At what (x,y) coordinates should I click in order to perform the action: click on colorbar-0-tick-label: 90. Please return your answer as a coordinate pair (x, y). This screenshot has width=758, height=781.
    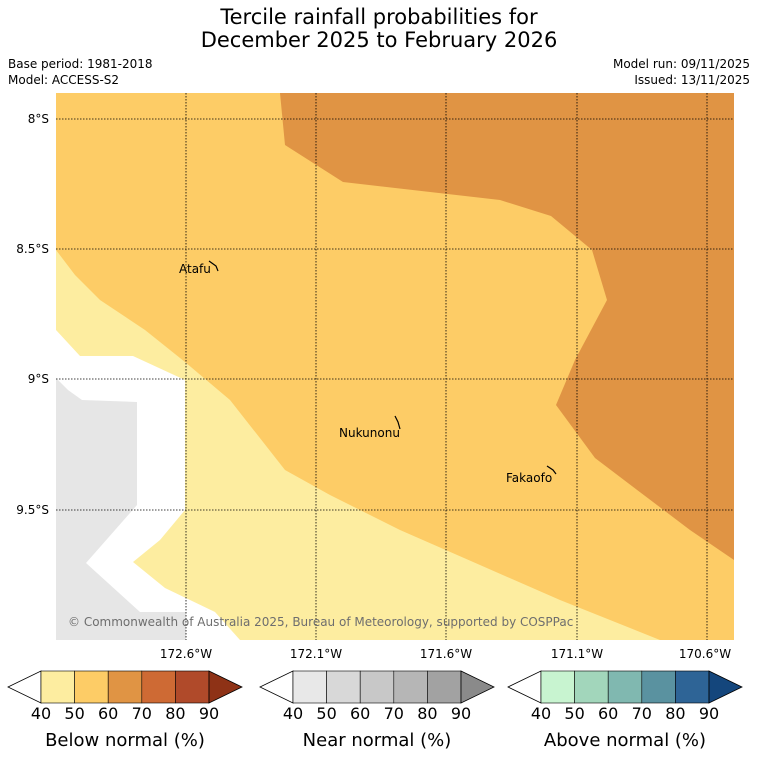
    Looking at the image, I should click on (209, 713).